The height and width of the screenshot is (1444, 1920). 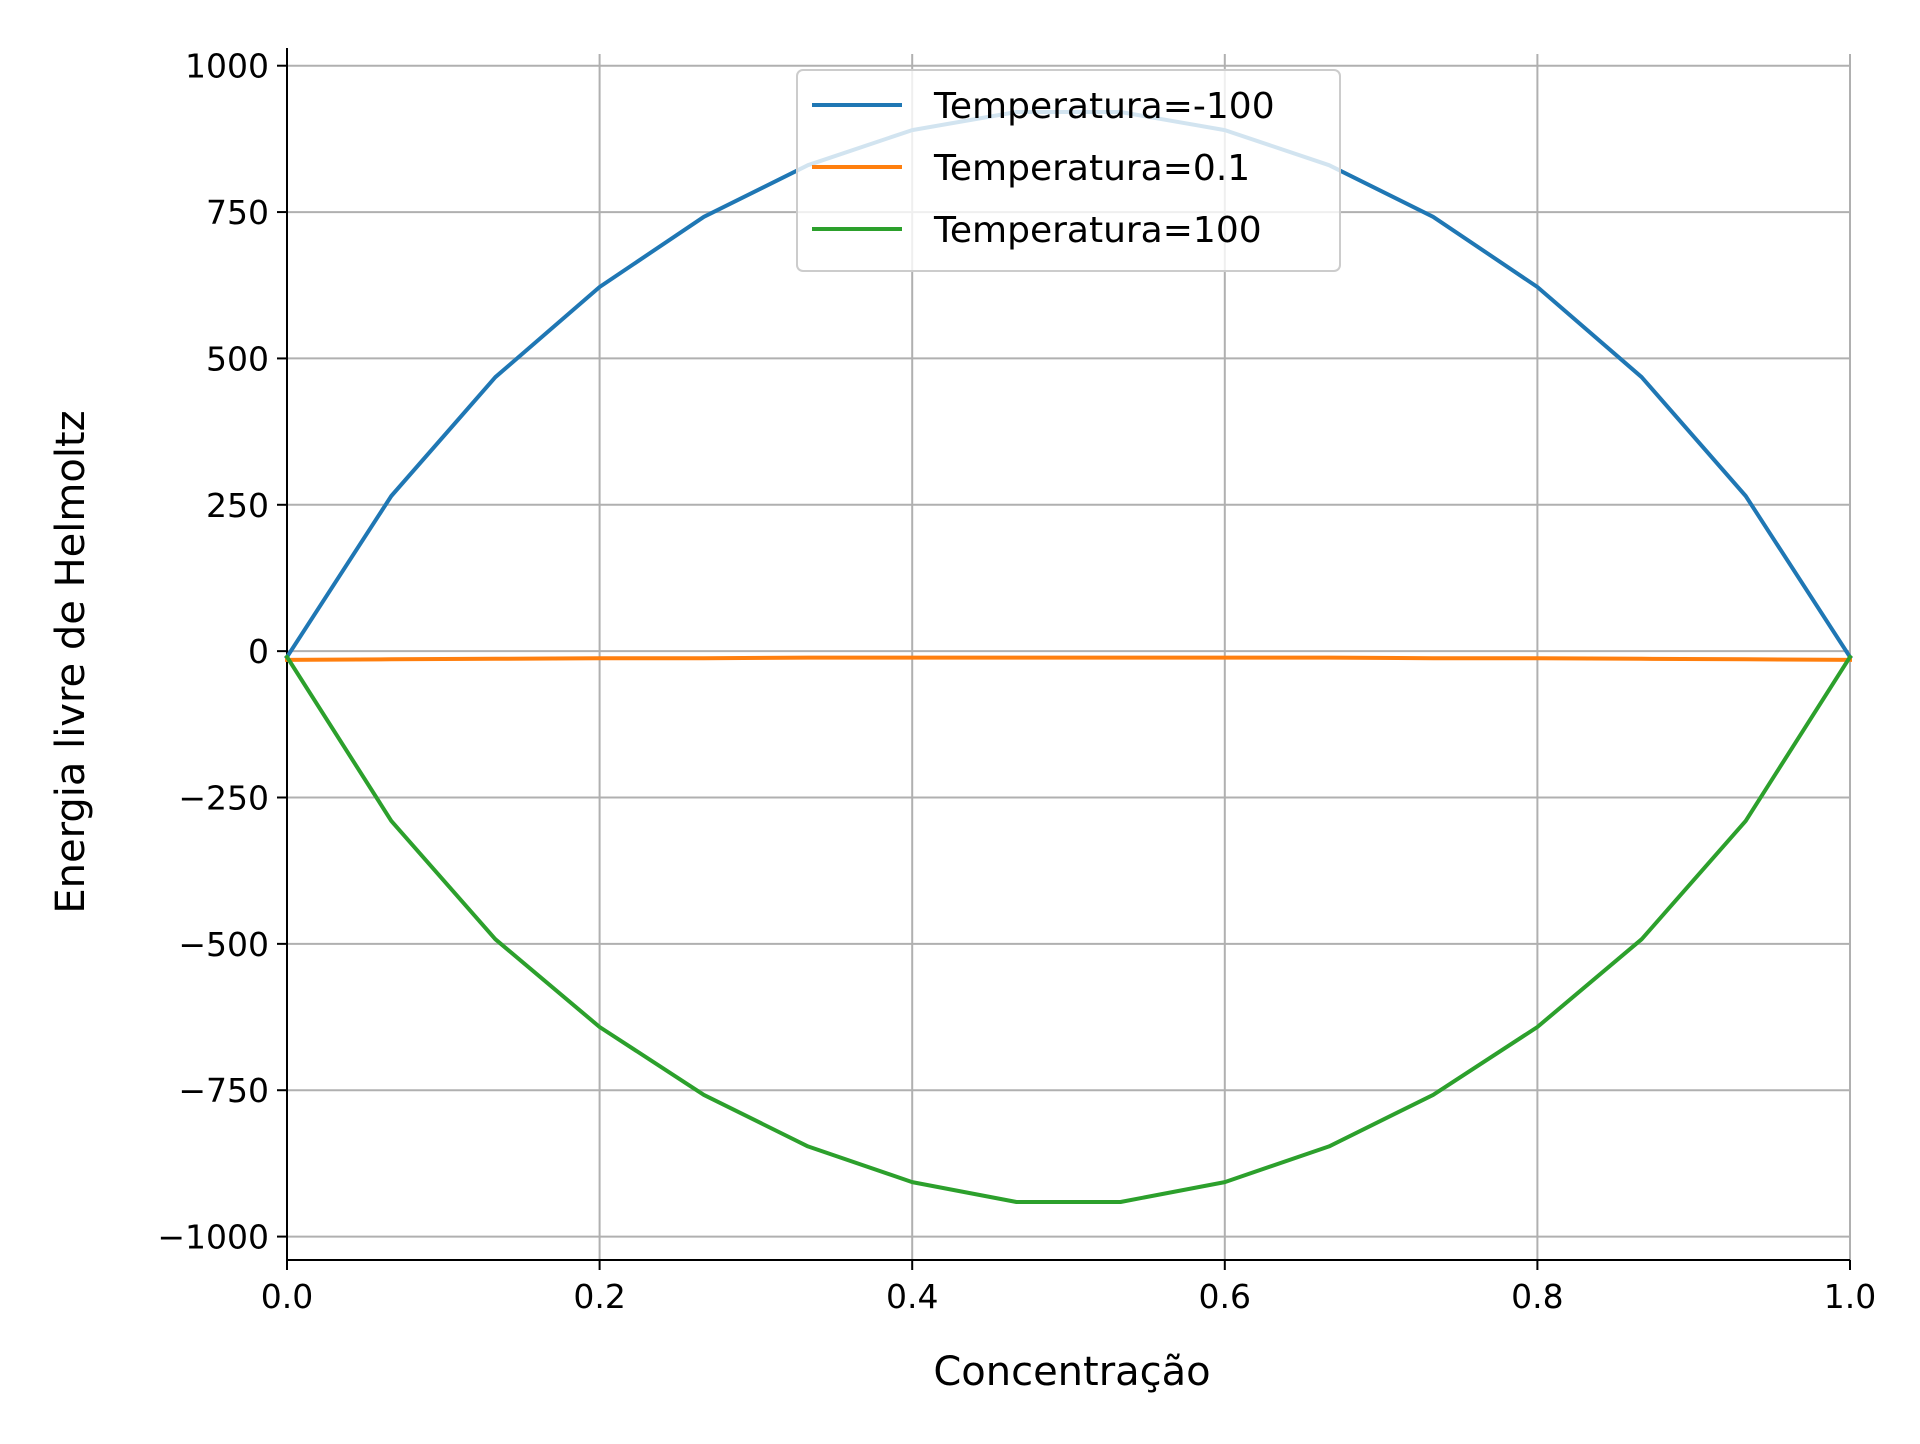 What do you see at coordinates (1091, 168) in the screenshot?
I see `legend-label-2: Temperatura=0.1` at bounding box center [1091, 168].